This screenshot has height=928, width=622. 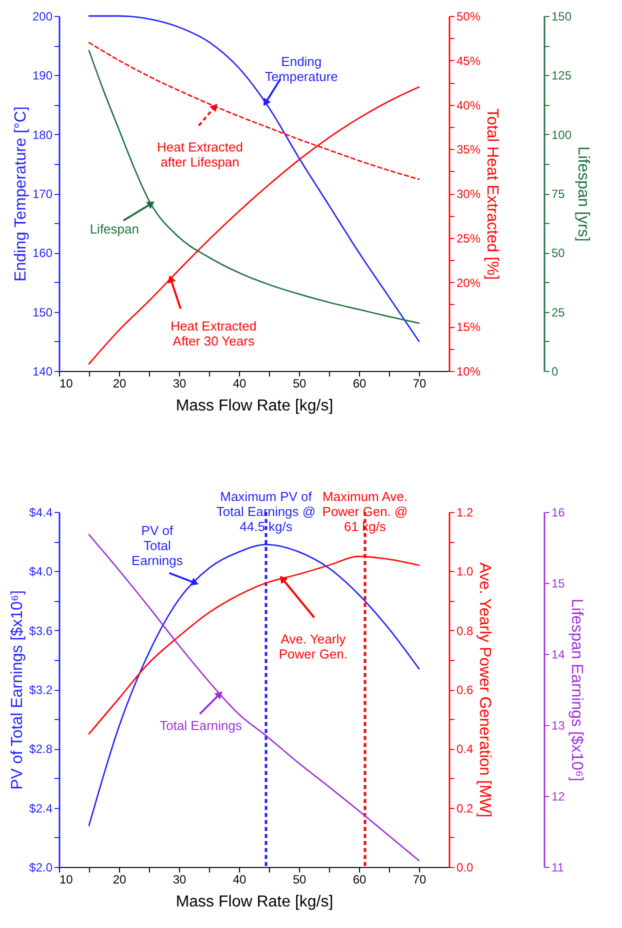 I want to click on y-tick-label: 160, so click(x=42, y=253).